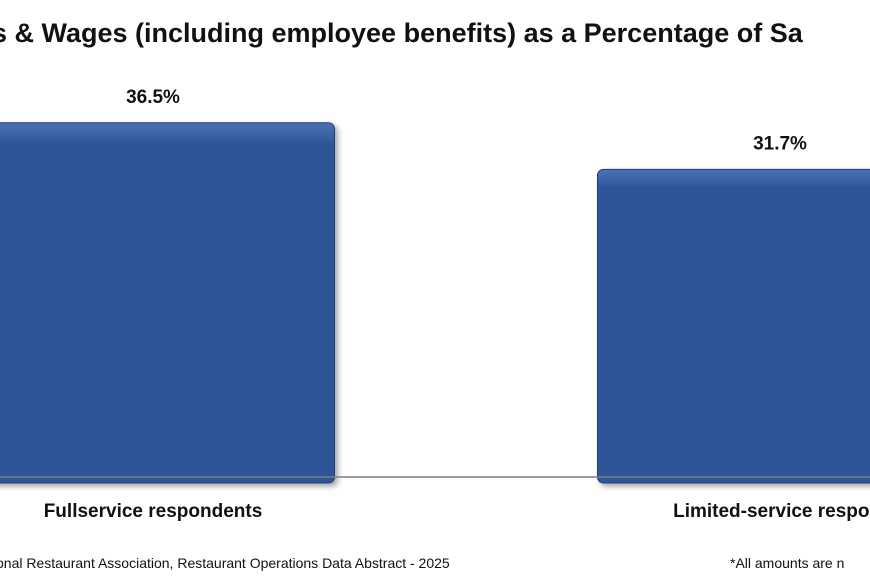 The width and height of the screenshot is (870, 580). What do you see at coordinates (153, 511) in the screenshot?
I see `category-label-fullservice: Fullservice respondents` at bounding box center [153, 511].